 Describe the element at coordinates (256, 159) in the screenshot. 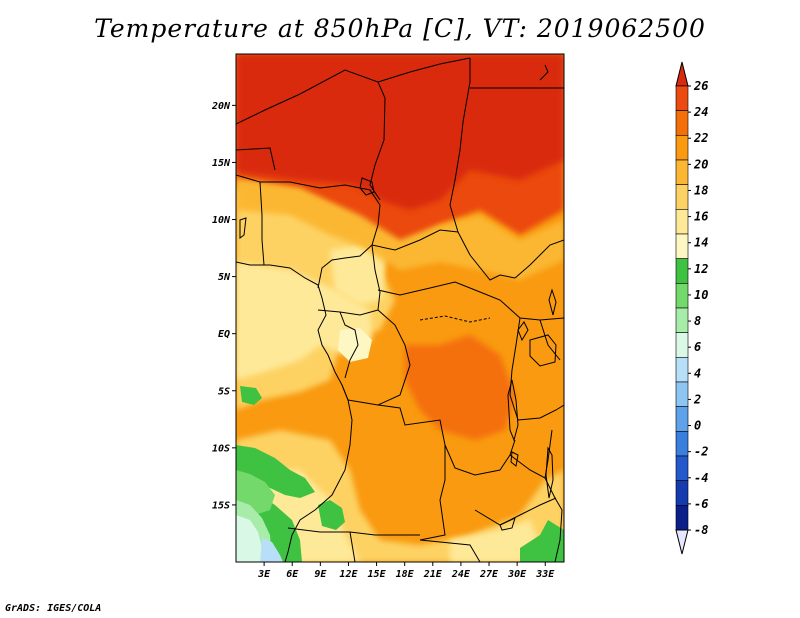

I see `border-mali-niger` at that location.